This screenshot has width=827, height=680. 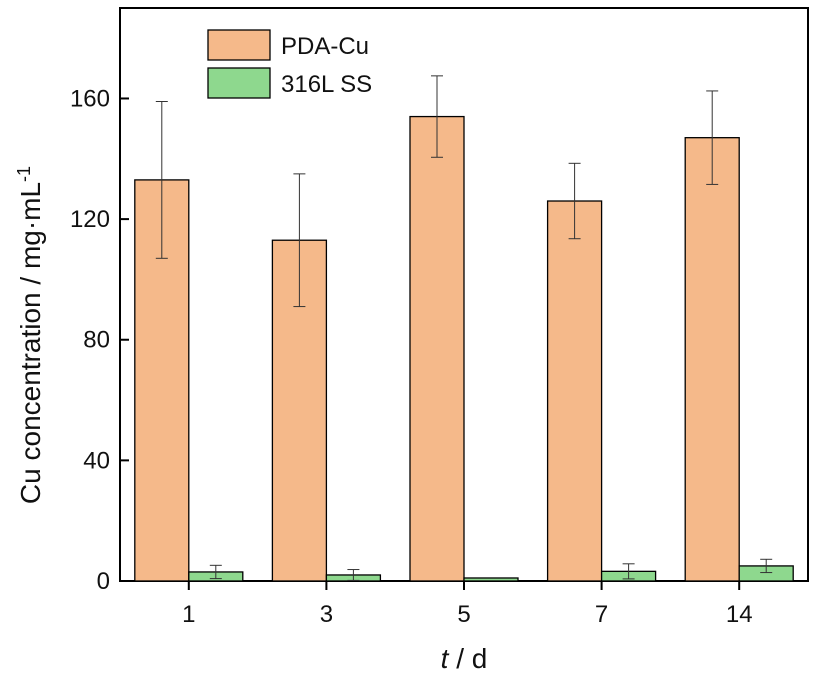 What do you see at coordinates (445, 658) in the screenshot?
I see `x-axis-title-italic: t` at bounding box center [445, 658].